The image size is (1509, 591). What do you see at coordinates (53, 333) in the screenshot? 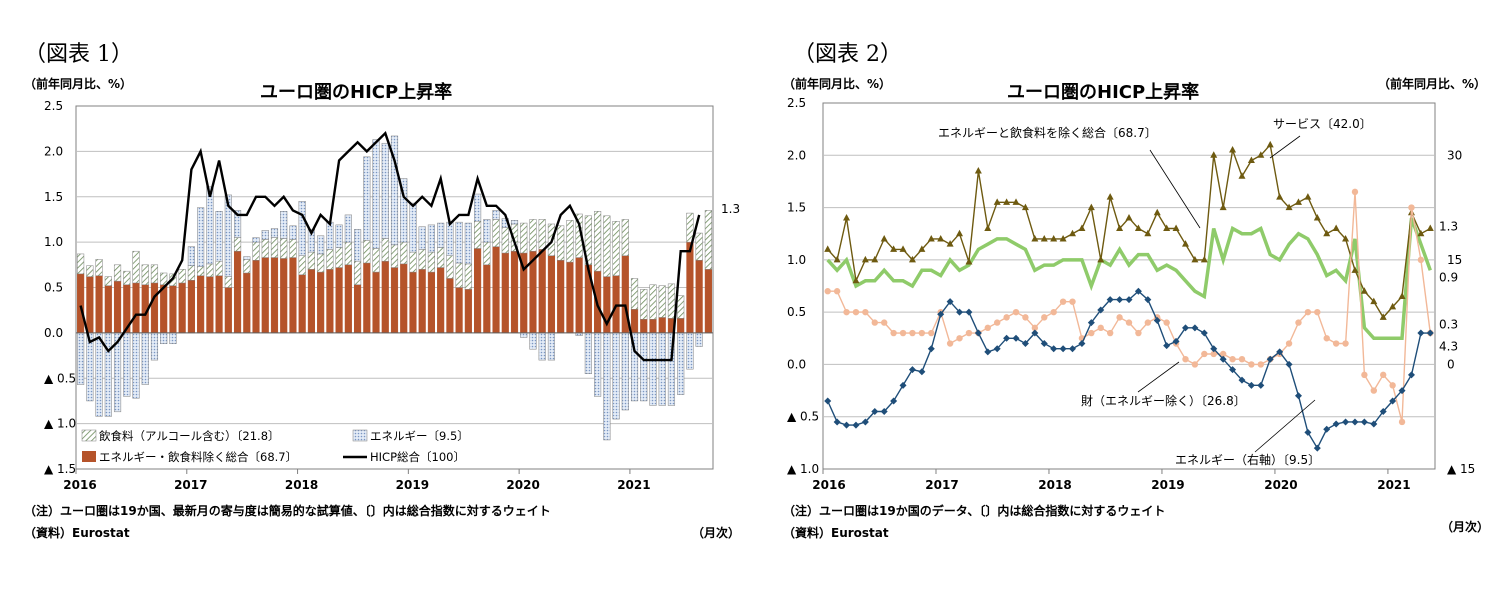
I see `y-tick-label: 0.0` at bounding box center [53, 333].